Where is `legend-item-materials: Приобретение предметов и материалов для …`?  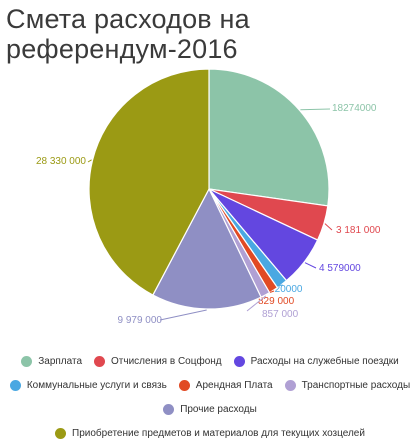 legend-item-materials: Приобретение предметов и материалов для … is located at coordinates (210, 433).